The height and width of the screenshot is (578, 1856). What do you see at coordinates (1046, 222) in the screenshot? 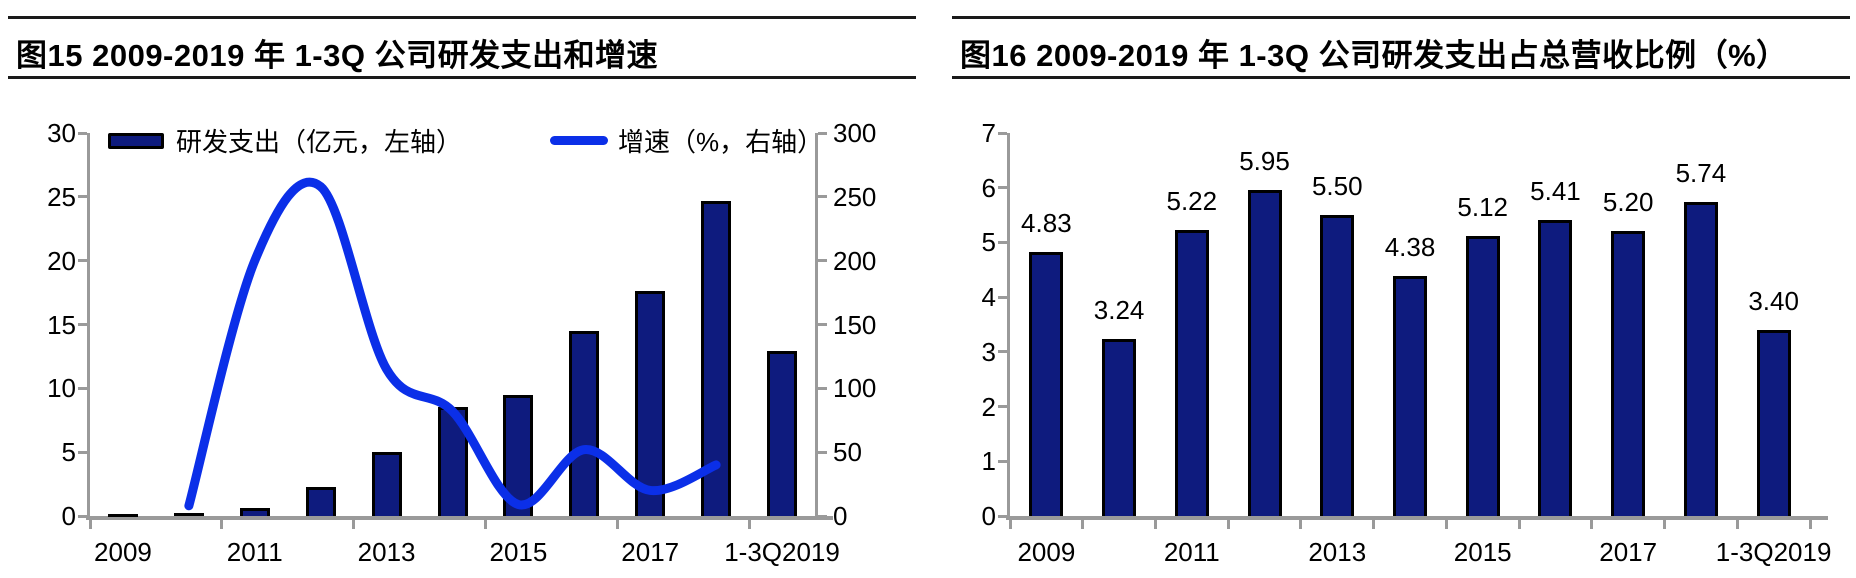
I see `data-label-2009: 4.83` at bounding box center [1046, 222].